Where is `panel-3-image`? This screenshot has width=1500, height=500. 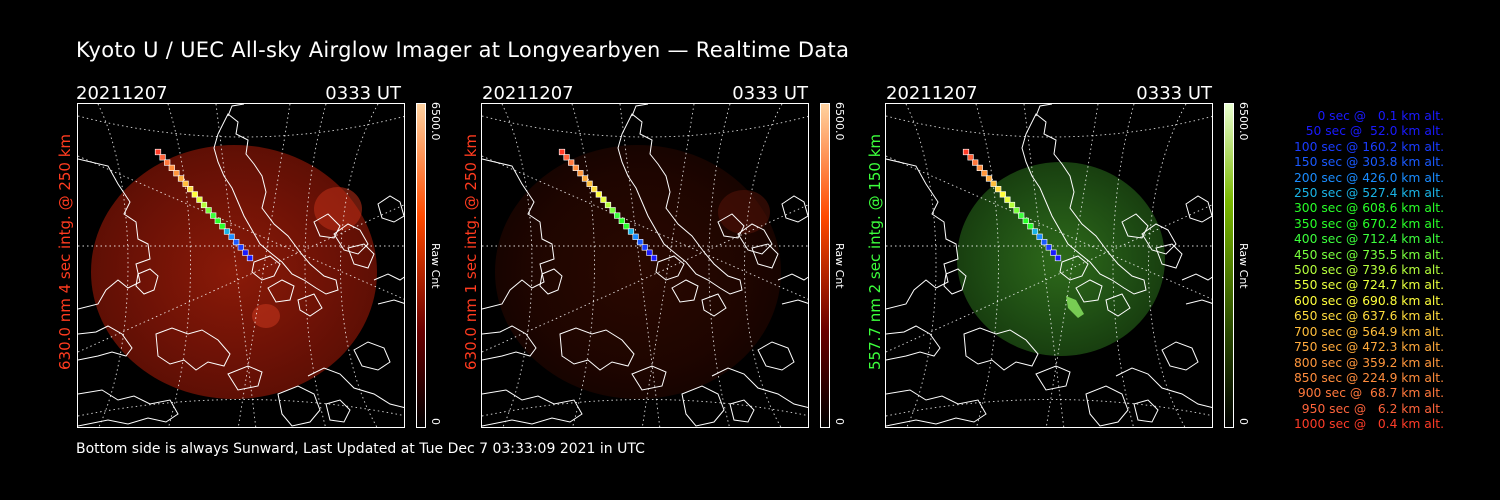 panel-3-image is located at coordinates (1049, 265).